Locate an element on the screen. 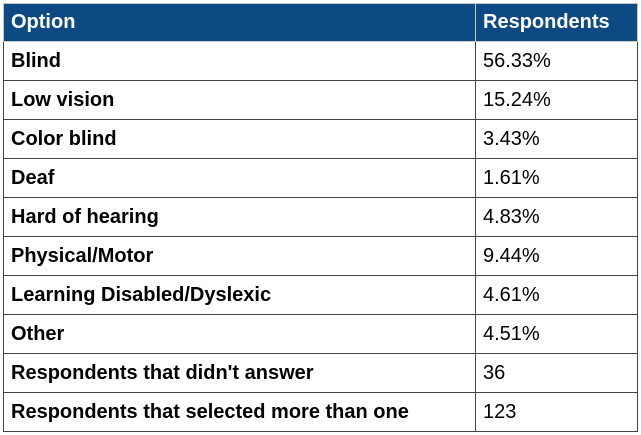  option-cell: Physical/Motor is located at coordinates (239, 256).